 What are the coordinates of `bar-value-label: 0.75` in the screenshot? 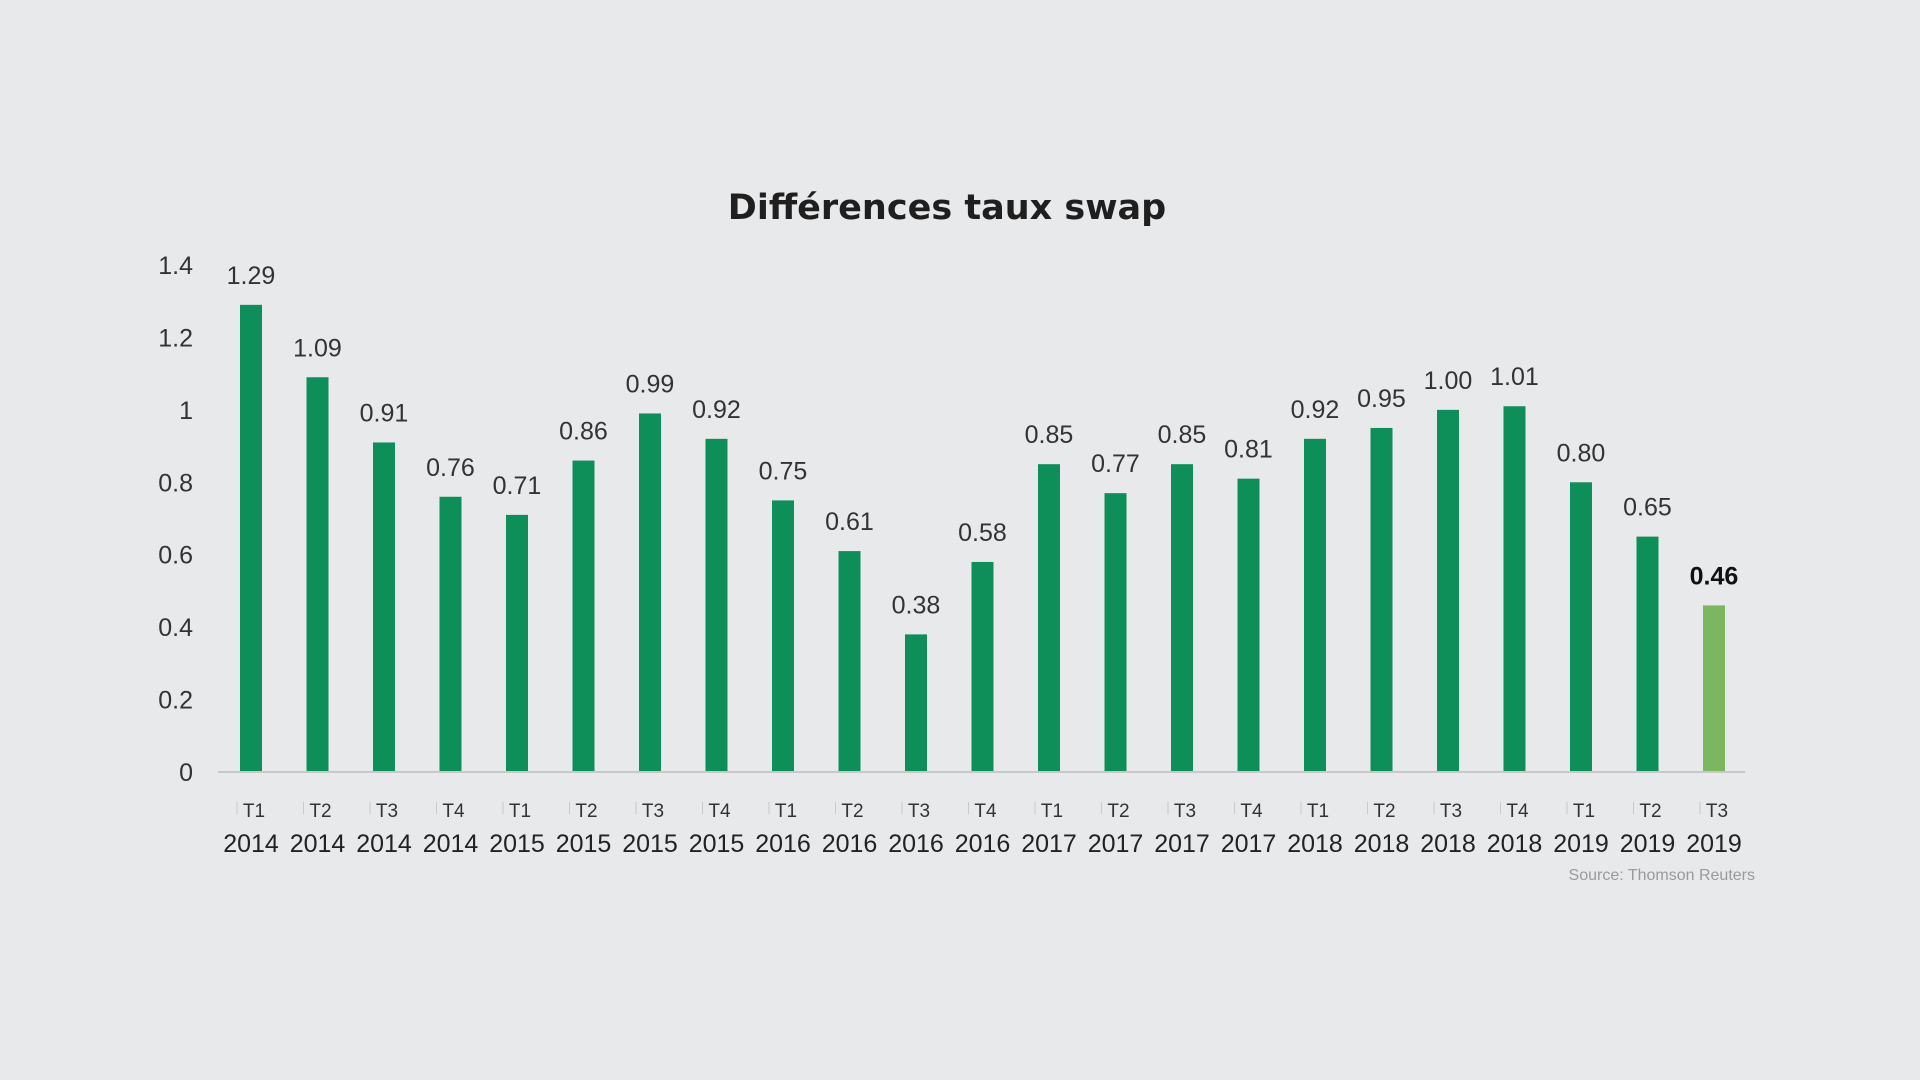 It's located at (783, 471).